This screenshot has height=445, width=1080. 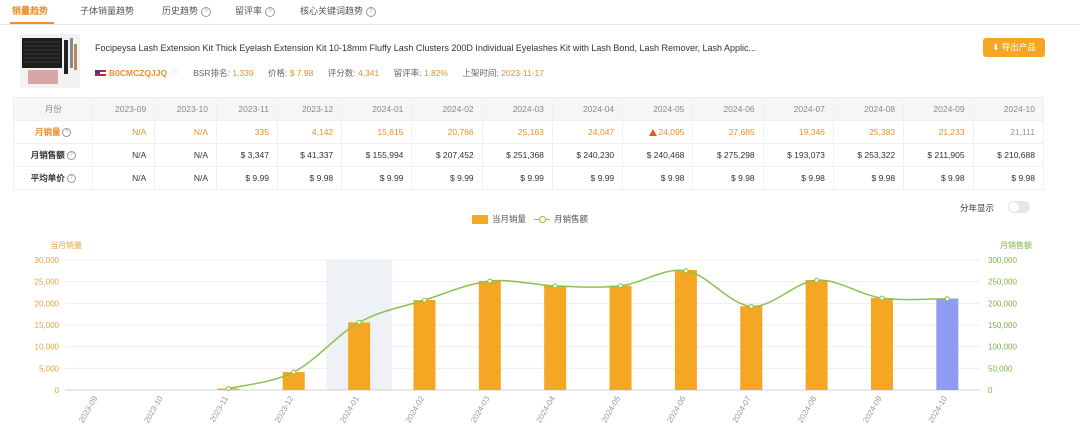 I want to click on header-cell: 2024-02, so click(x=447, y=109).